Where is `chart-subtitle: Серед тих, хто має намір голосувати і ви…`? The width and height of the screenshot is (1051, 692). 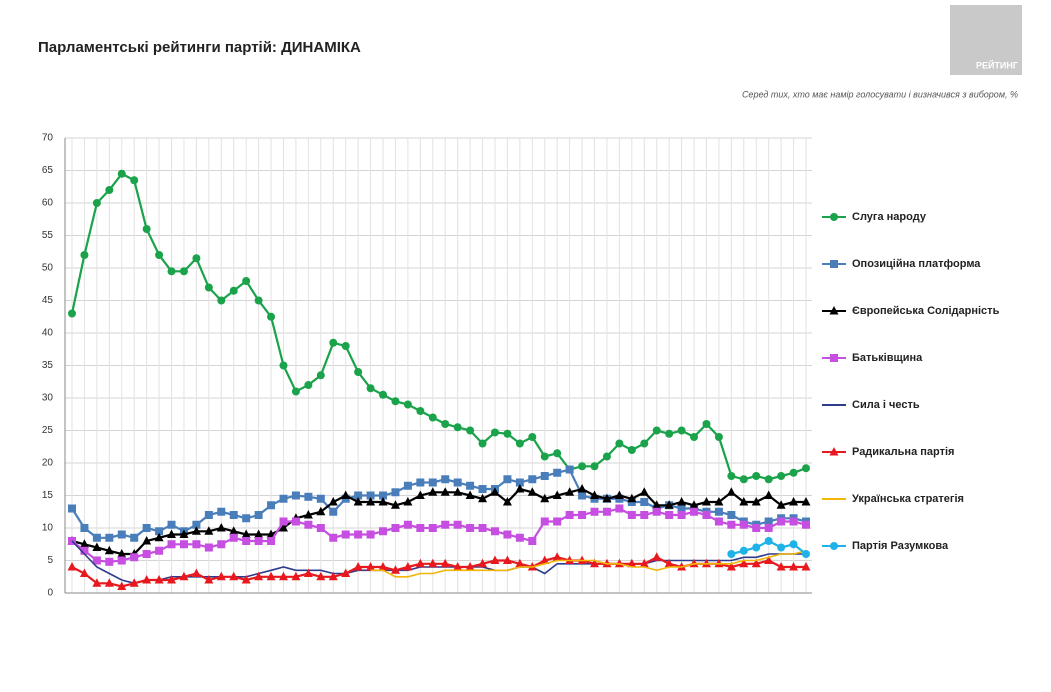 chart-subtitle: Серед тих, хто має намір голосувати і ви… is located at coordinates (880, 94).